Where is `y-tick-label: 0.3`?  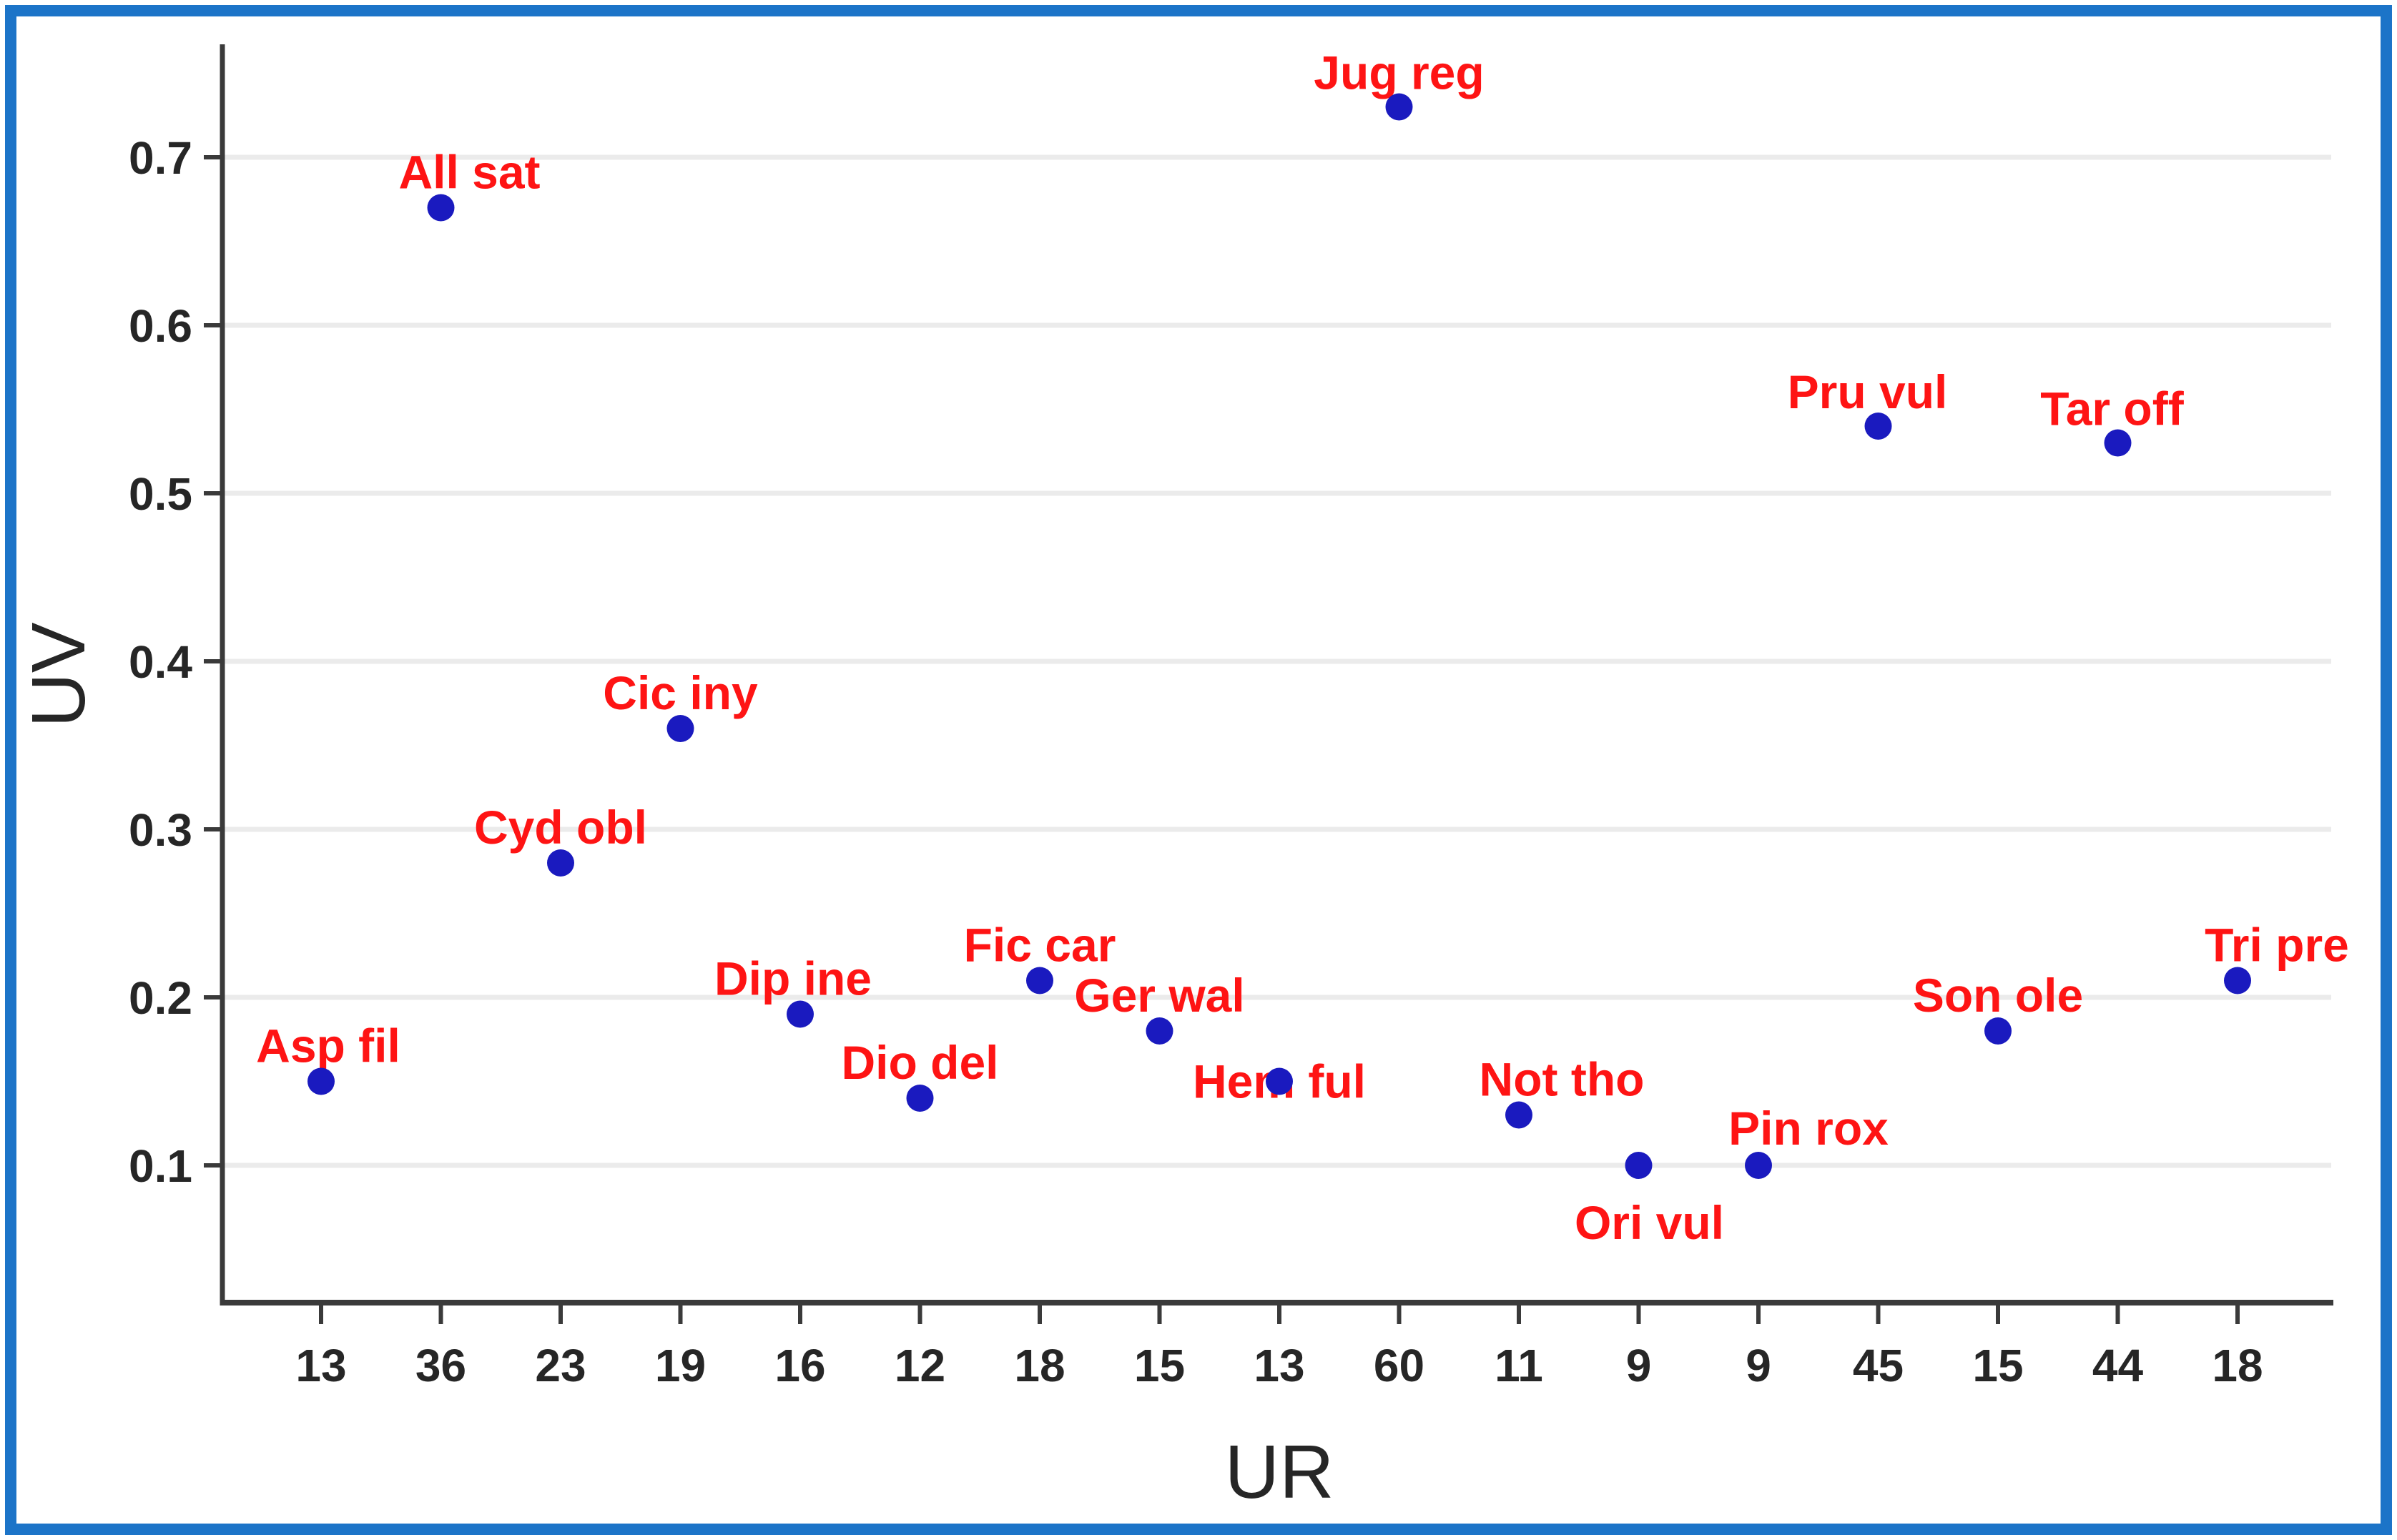
y-tick-label: 0.3 is located at coordinates (160, 830).